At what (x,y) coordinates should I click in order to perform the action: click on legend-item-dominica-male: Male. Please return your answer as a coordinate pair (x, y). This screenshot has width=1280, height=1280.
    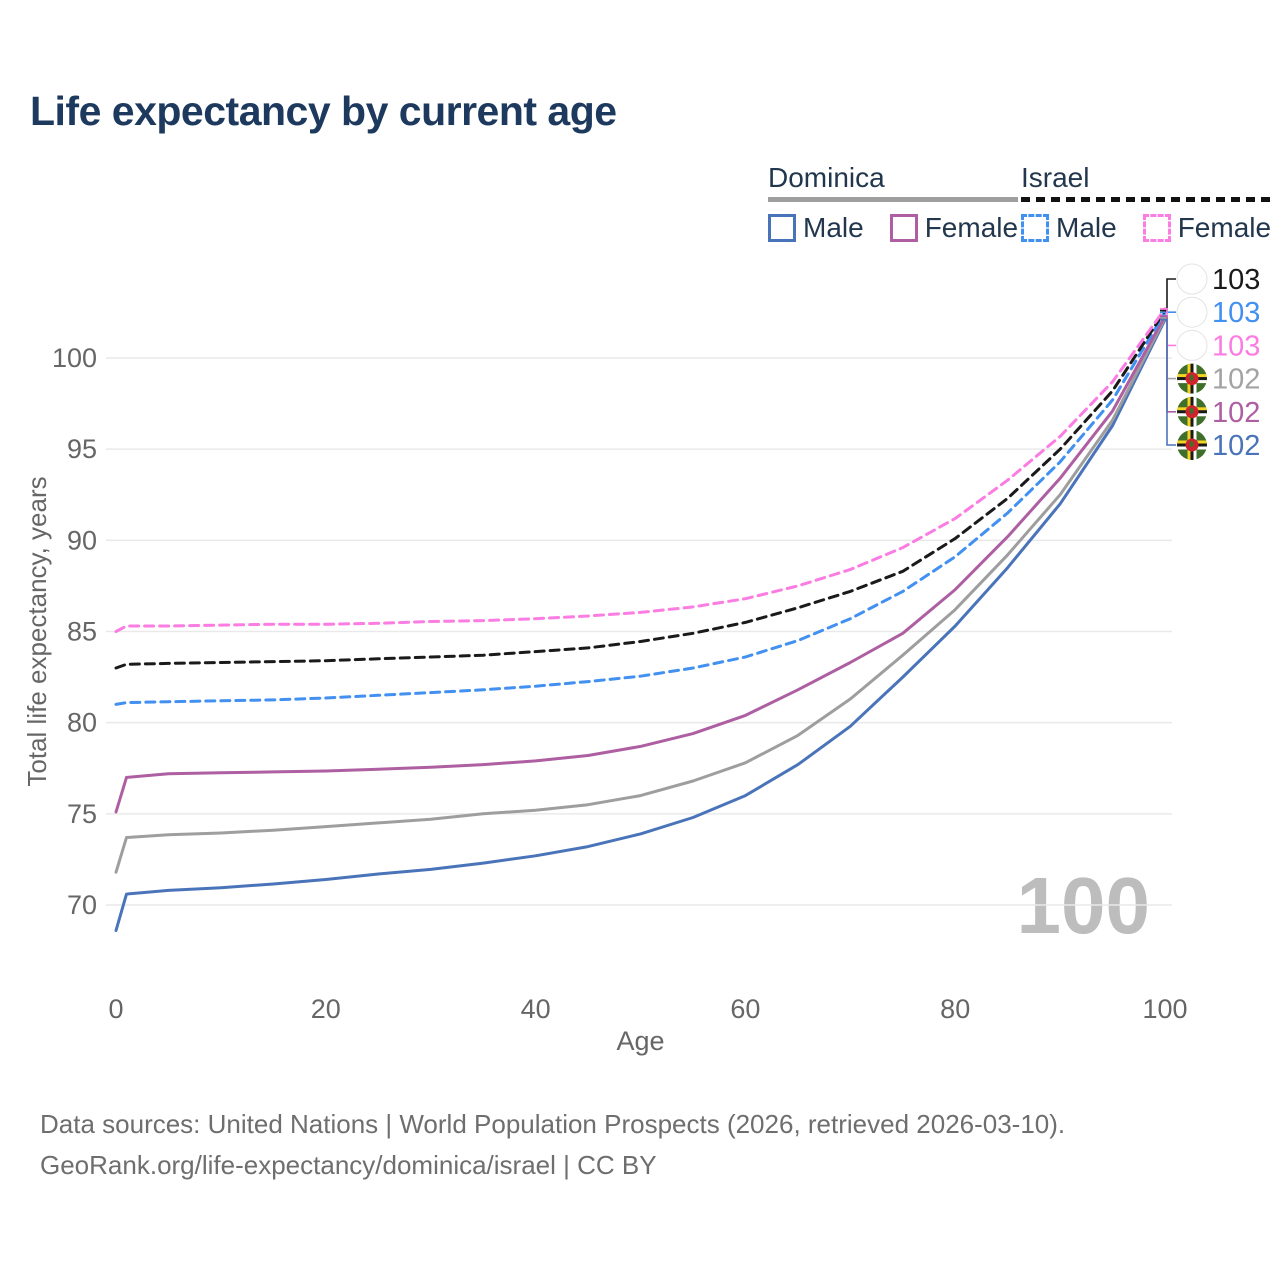
    Looking at the image, I should click on (816, 228).